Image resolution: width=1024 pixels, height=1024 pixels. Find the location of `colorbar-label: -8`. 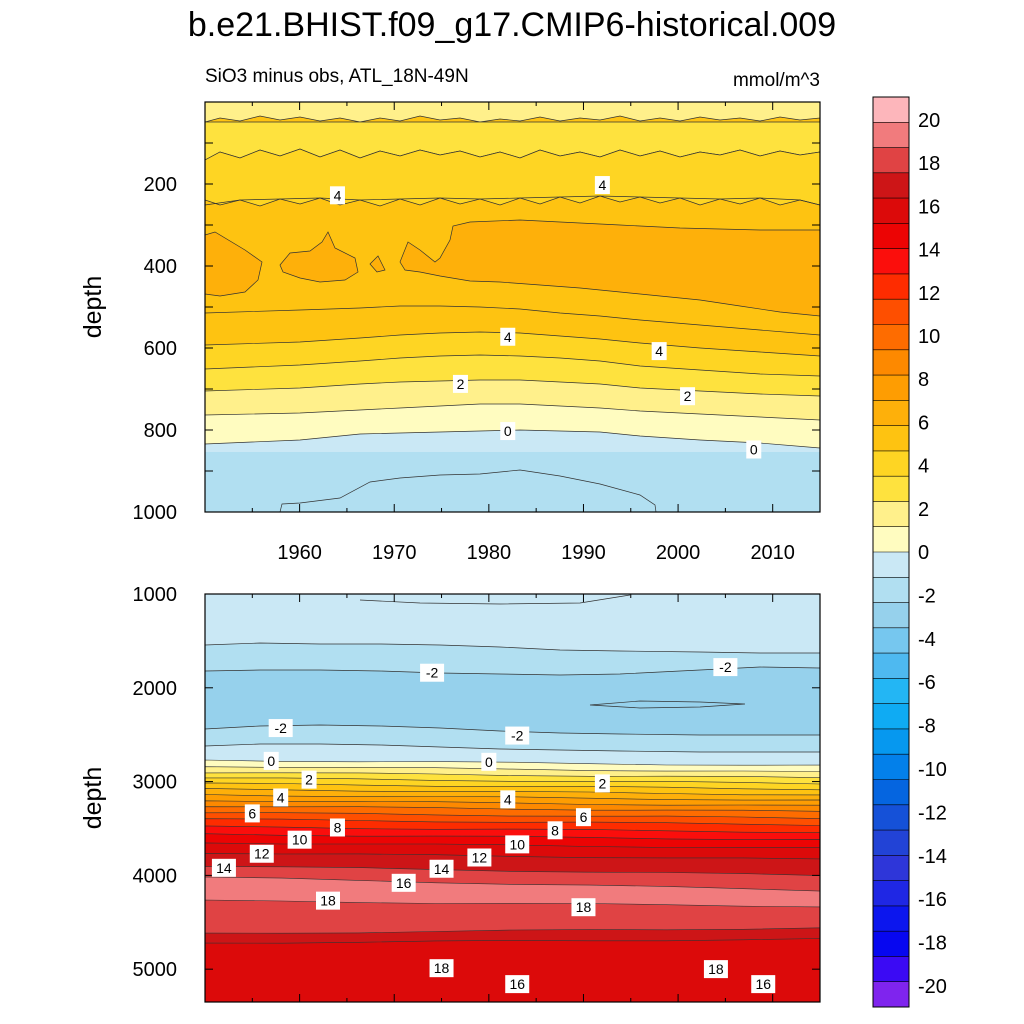

colorbar-label: -8 is located at coordinates (927, 727).